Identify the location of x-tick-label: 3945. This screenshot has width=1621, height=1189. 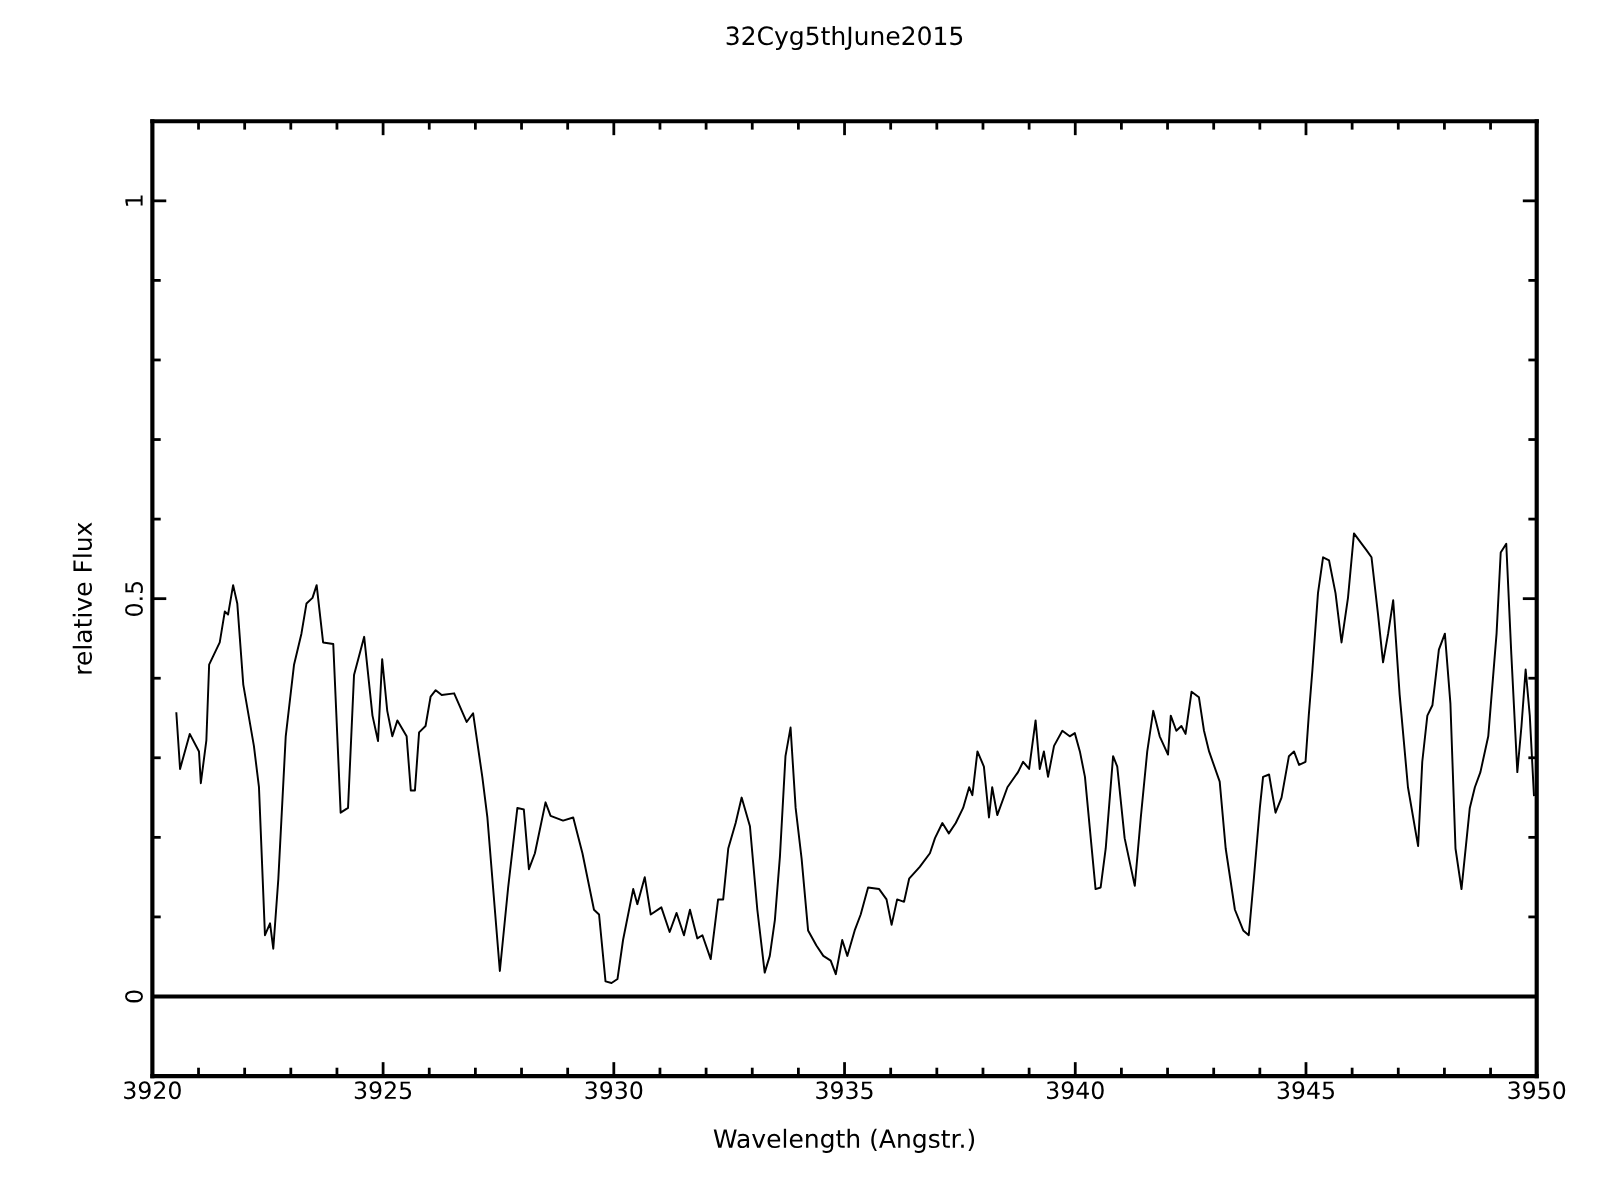
(1305, 1090).